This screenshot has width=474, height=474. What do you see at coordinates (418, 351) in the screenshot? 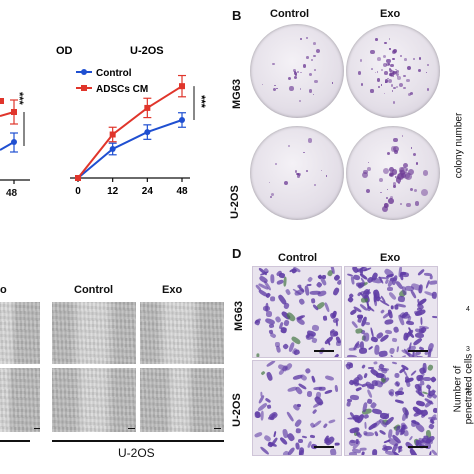
I see `scale-bar-d2` at bounding box center [418, 351].